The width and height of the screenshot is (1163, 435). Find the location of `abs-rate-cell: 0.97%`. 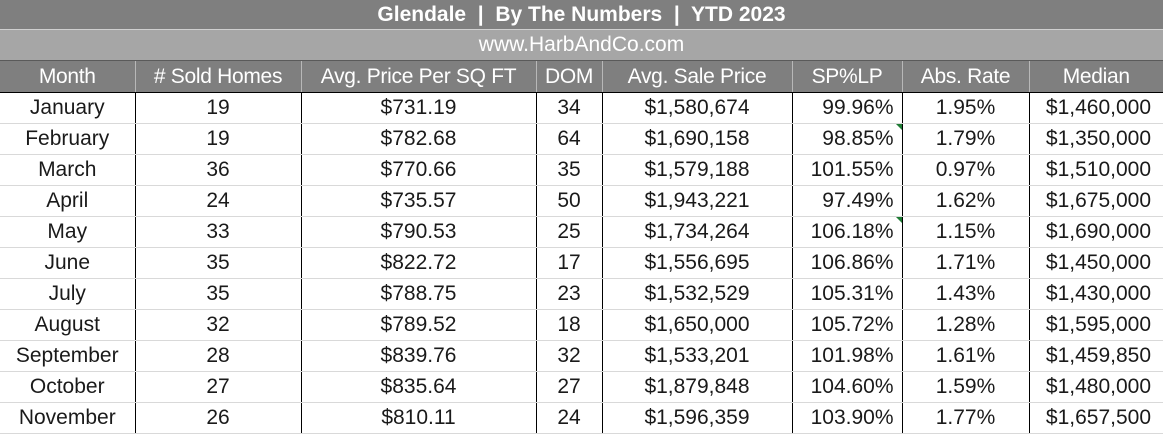

abs-rate-cell: 0.97% is located at coordinates (966, 170).